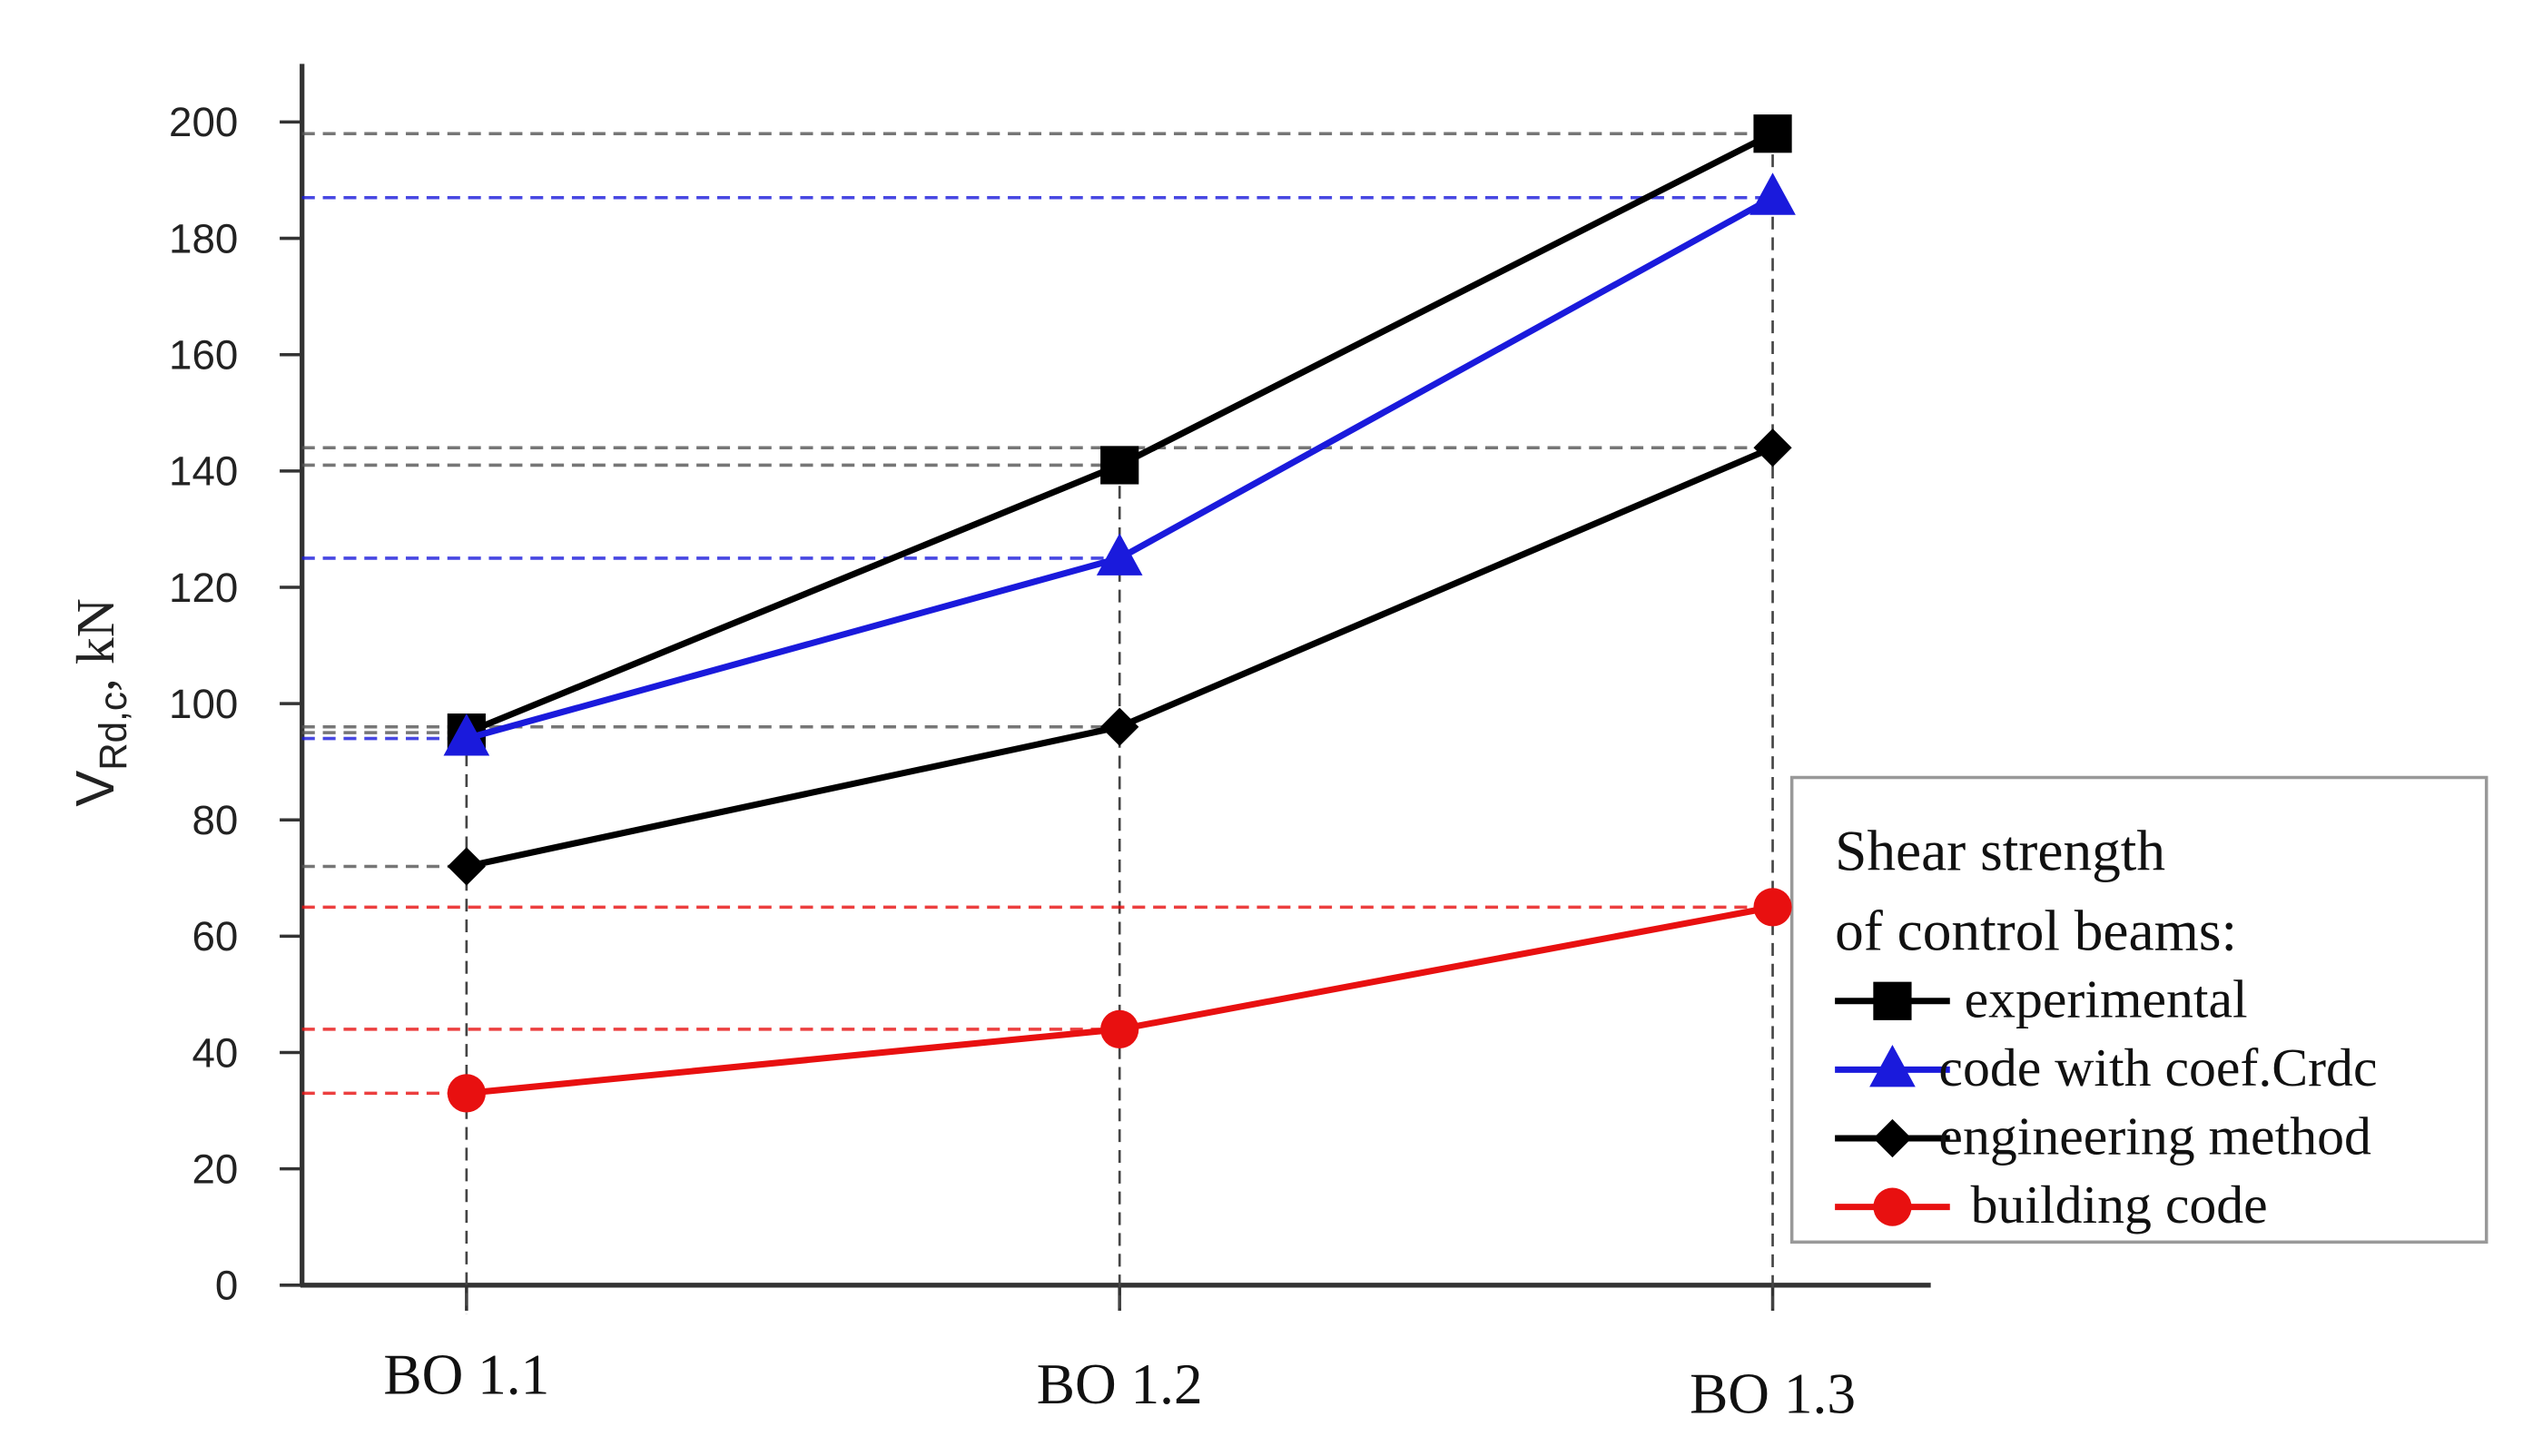  I want to click on y-tick-label: 40, so click(215, 1052).